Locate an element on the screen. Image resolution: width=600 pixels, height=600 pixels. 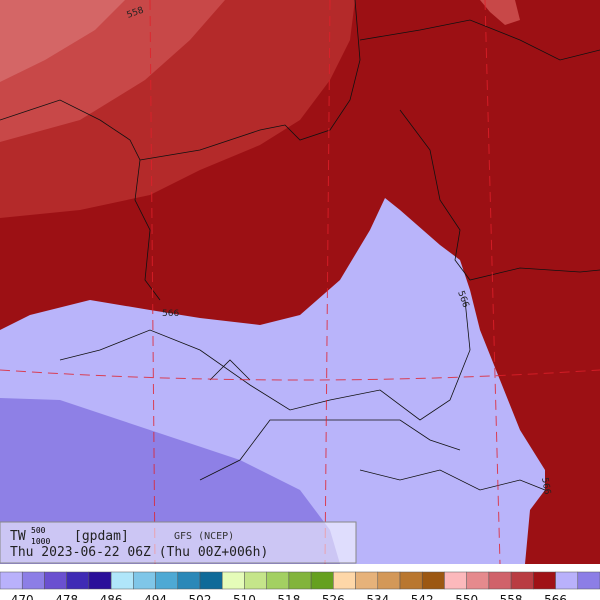
colorbar-label: 486 is located at coordinates (111, 596).